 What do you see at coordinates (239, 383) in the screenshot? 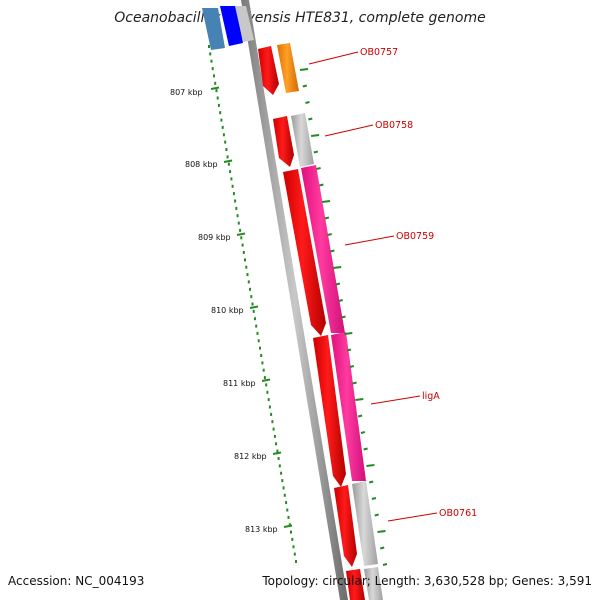
I see `scale-label: 811 kbp` at bounding box center [239, 383].